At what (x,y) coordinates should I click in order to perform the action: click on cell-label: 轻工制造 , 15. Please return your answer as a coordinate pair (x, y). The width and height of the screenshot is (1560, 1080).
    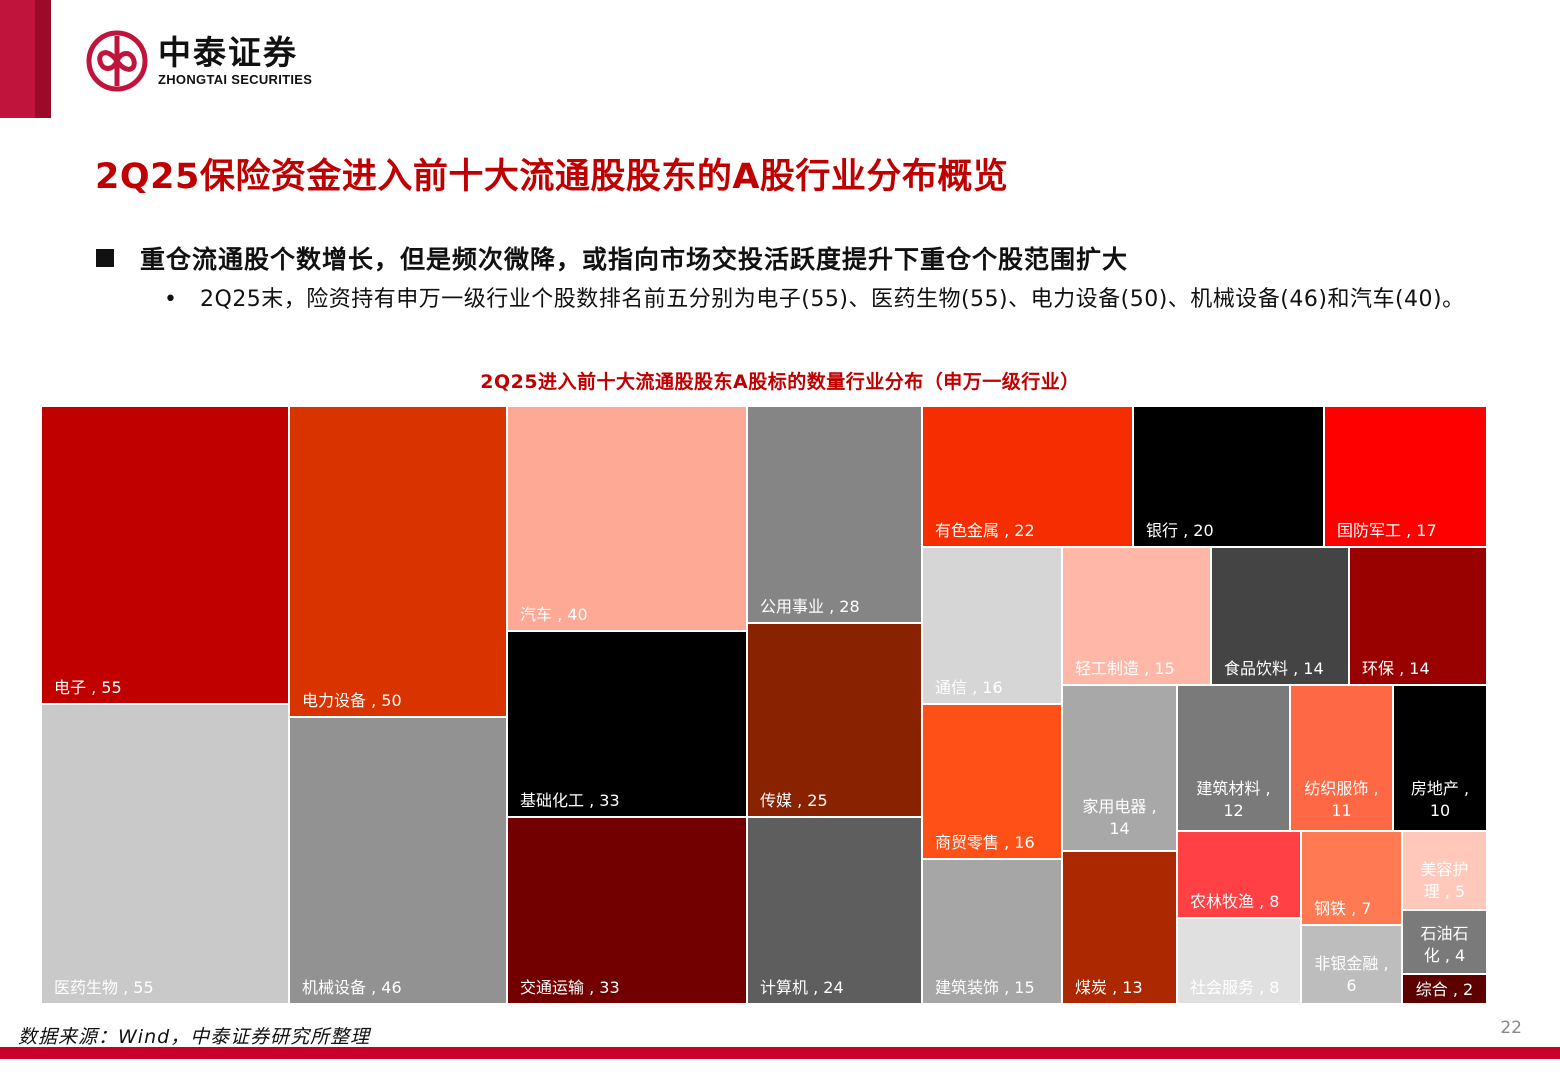
    Looking at the image, I should click on (1125, 668).